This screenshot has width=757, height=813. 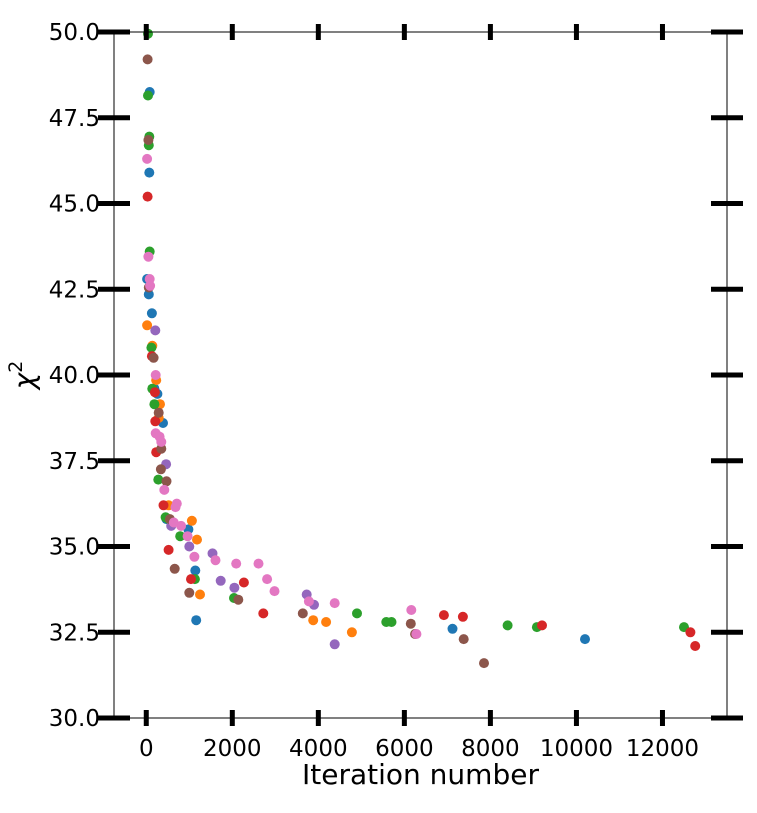 I want to click on y-tick-label: 32.5, so click(x=74, y=633).